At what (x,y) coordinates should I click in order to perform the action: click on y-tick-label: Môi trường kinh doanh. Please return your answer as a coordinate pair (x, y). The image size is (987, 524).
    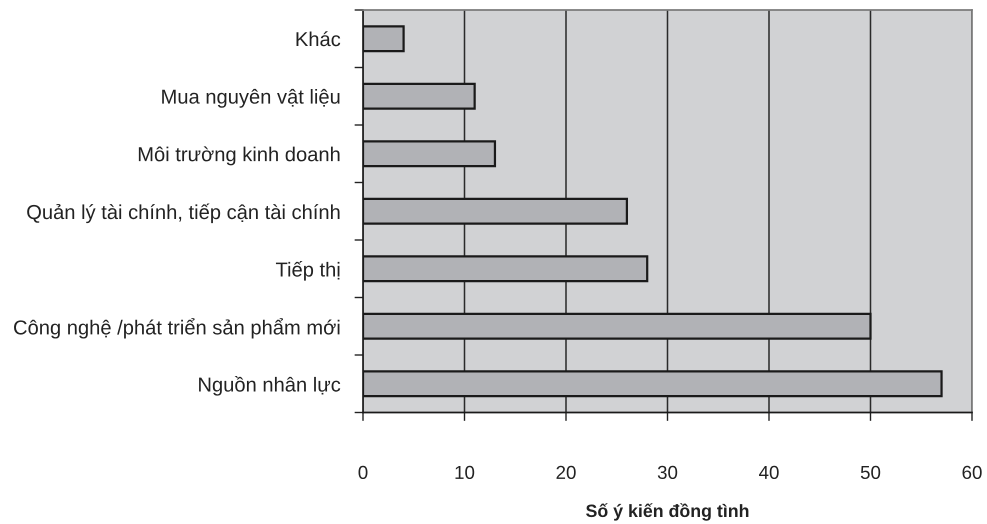
    Looking at the image, I should click on (239, 156).